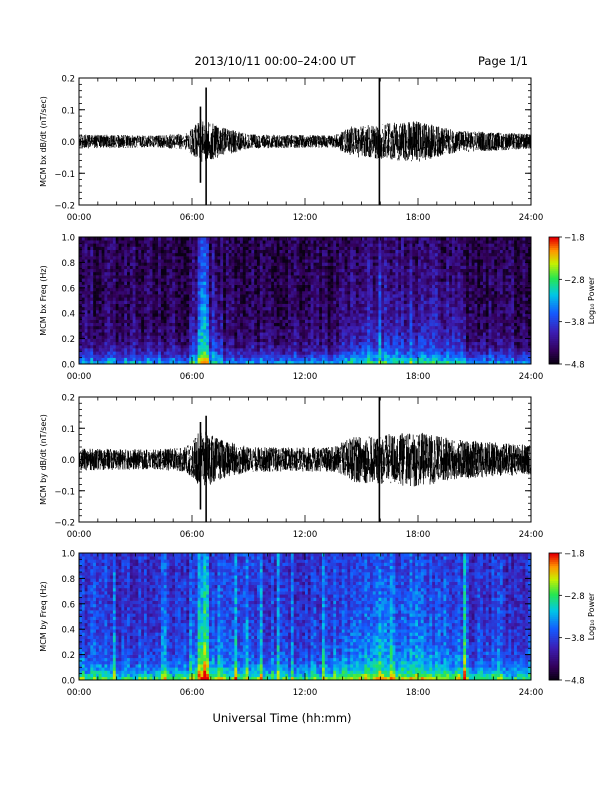  I want to click on bx_ts-ytick-label: 0.0, so click(68, 143).